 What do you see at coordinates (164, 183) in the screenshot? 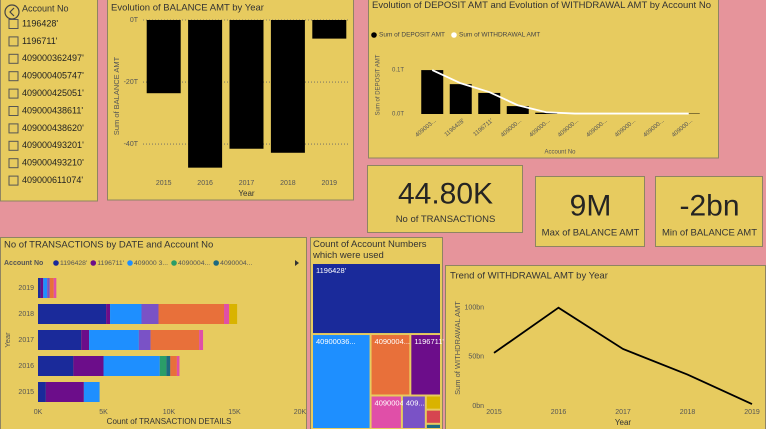
I see `x-tick-label: 2015` at bounding box center [164, 183].